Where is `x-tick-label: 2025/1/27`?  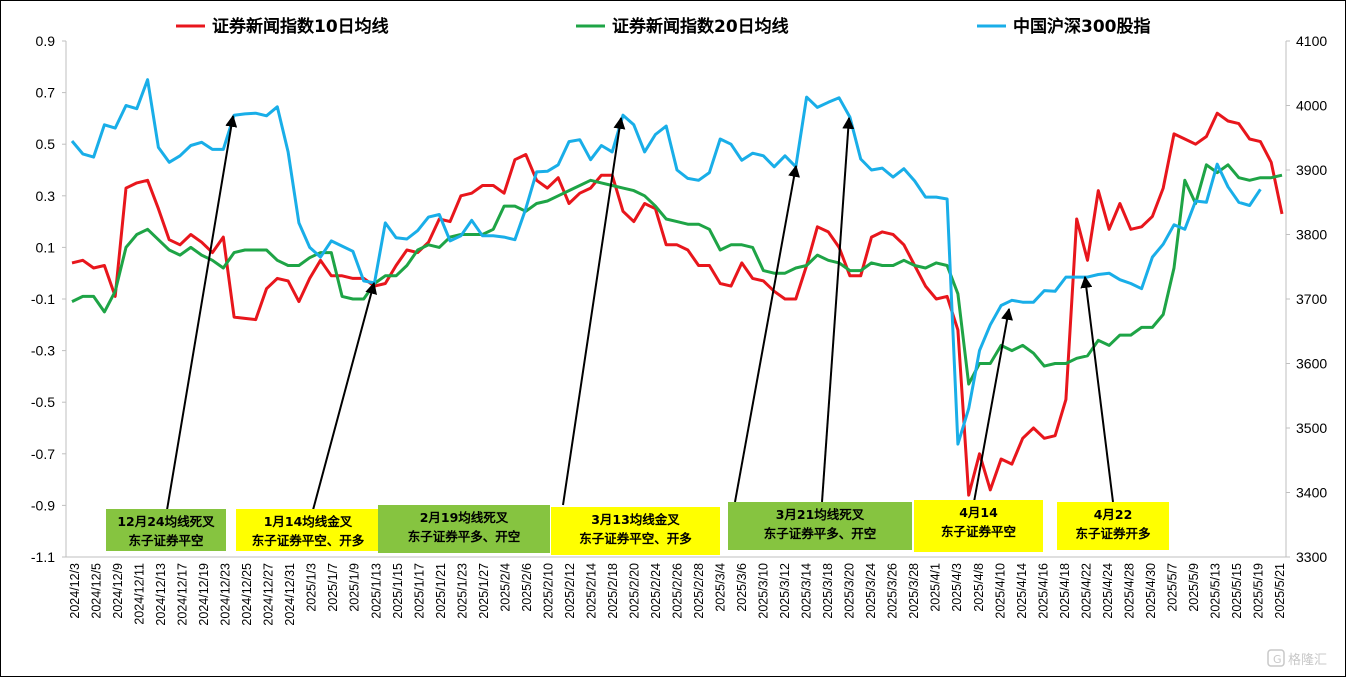 x-tick-label: 2025/1/27 is located at coordinates (484, 591).